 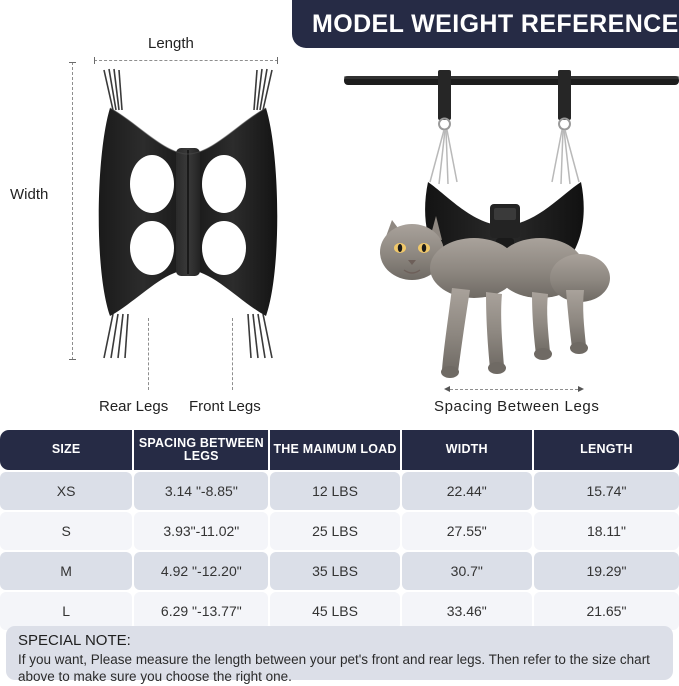 What do you see at coordinates (66, 611) in the screenshot?
I see `cell-size: L` at bounding box center [66, 611].